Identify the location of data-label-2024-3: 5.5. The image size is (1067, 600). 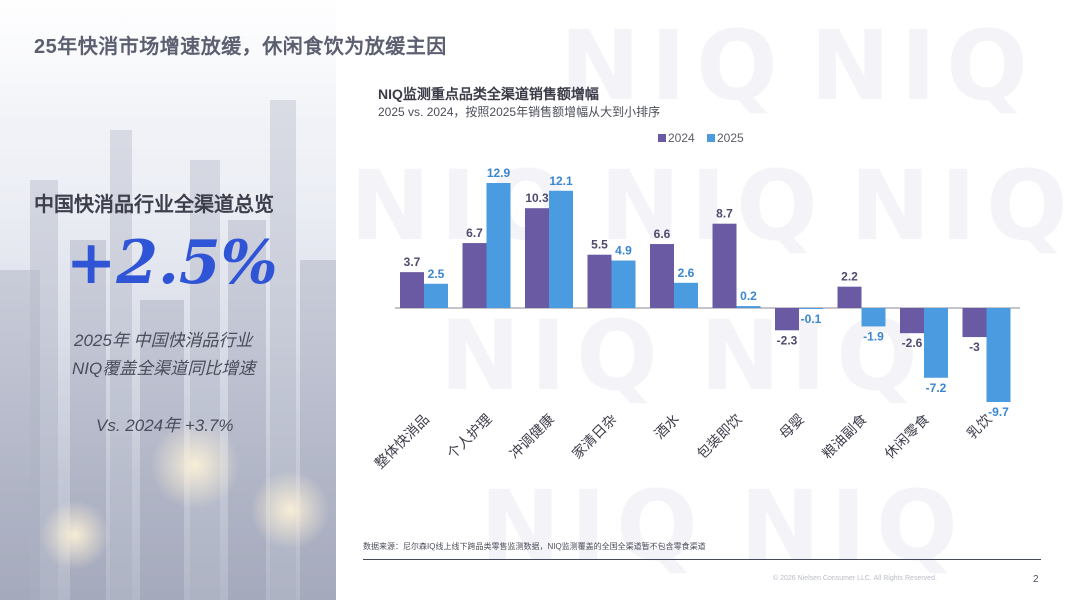
(599, 245).